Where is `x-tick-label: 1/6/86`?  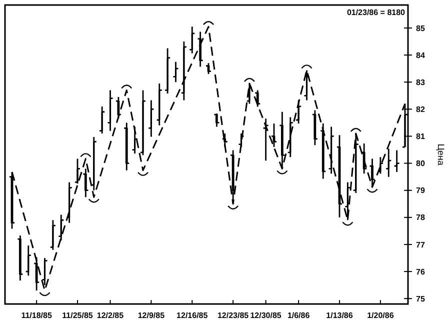
x-tick-label: 1/6/86 is located at coordinates (298, 315).